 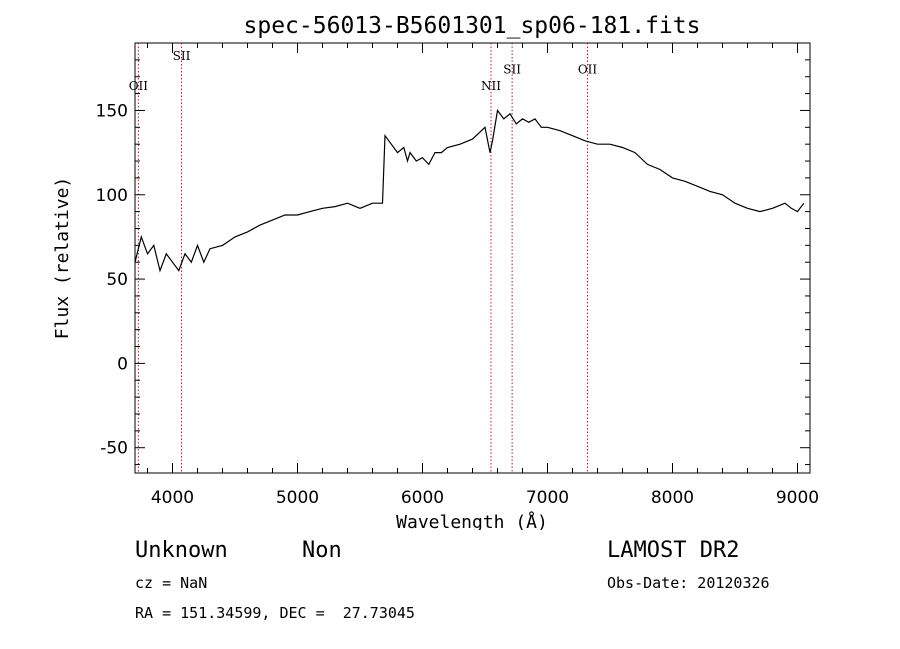 What do you see at coordinates (275, 613) in the screenshot?
I see `ra-dec-coords: RA = 151.34599, DEC = 27.73045` at bounding box center [275, 613].